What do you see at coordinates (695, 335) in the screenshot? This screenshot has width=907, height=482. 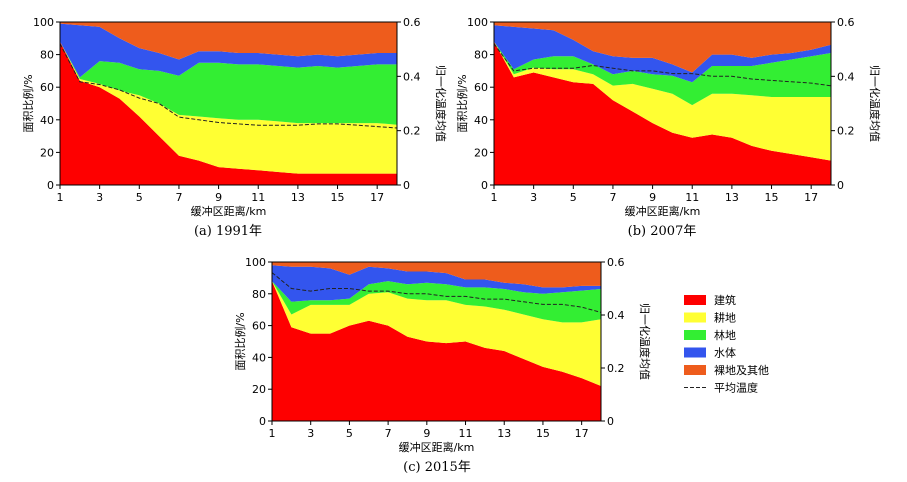 I see `legend-swatch-forest` at bounding box center [695, 335].